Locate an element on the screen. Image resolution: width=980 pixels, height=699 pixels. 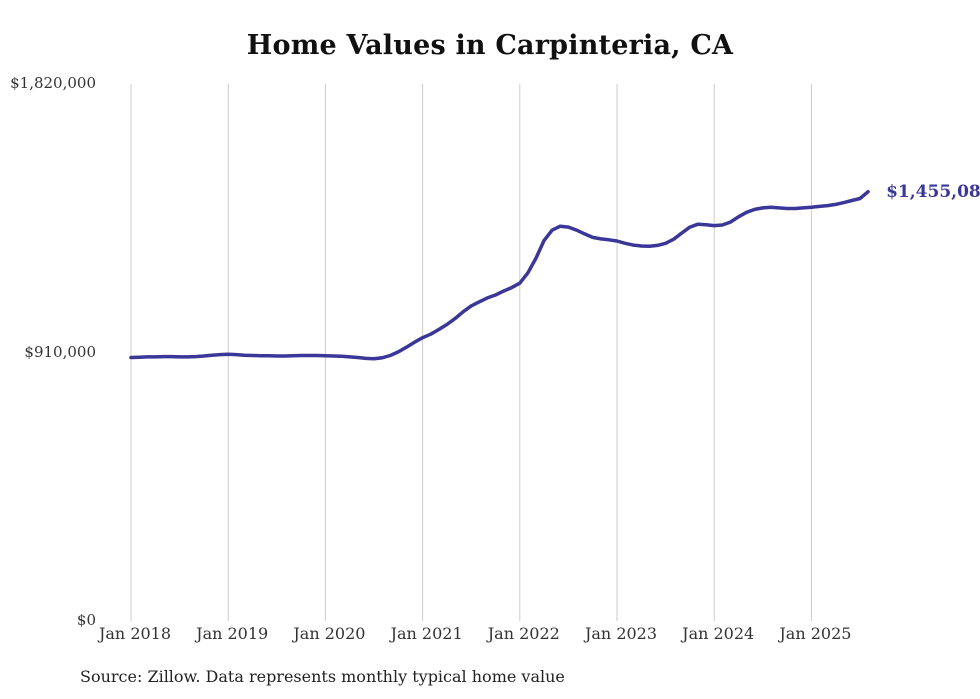
last-value-label: $1,455,083 is located at coordinates (933, 191).